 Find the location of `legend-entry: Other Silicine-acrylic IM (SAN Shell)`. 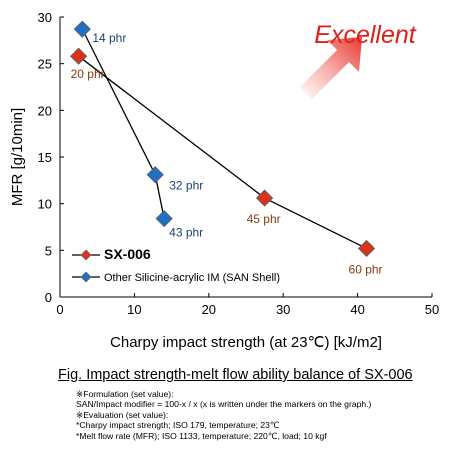

legend-entry: Other Silicine-acrylic IM (SAN Shell) is located at coordinates (192, 278).